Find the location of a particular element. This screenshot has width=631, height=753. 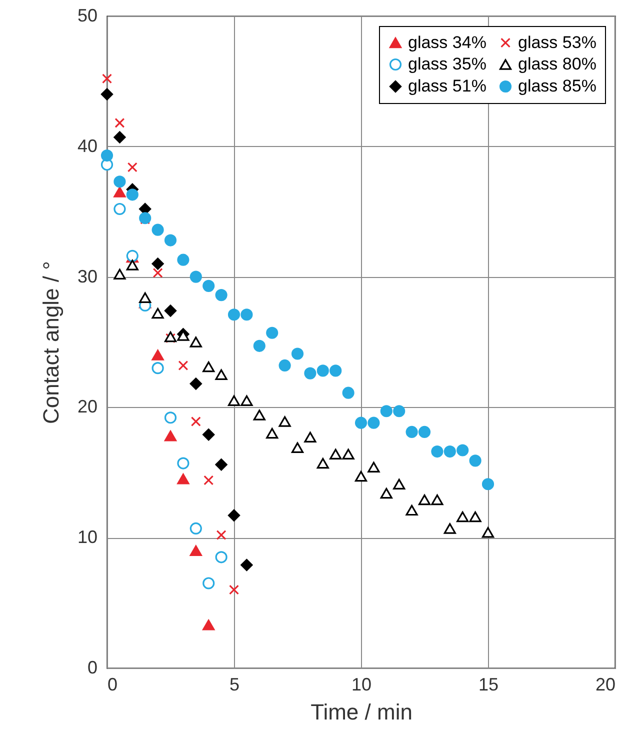

legend-label: glass 51% is located at coordinates (447, 86).